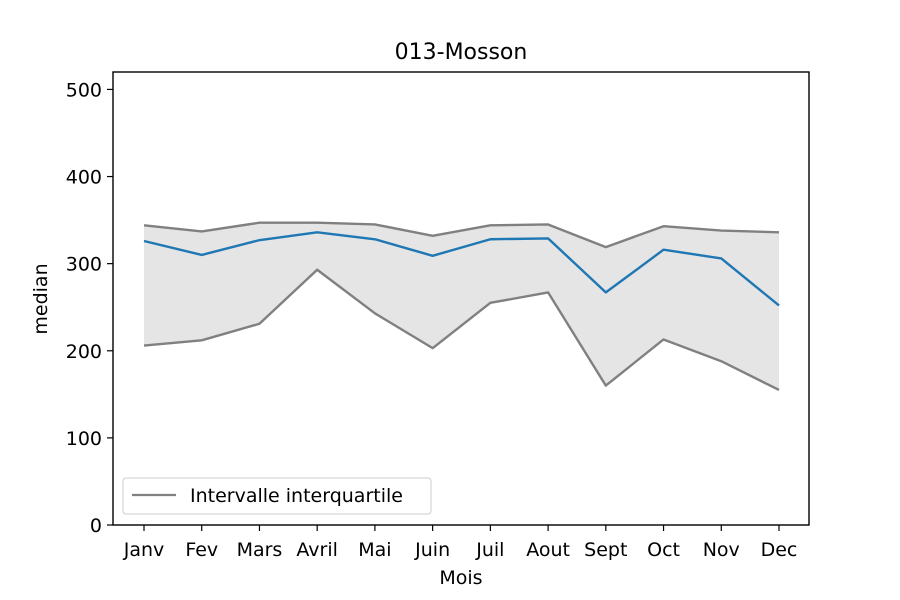  I want to click on series-line-q1, so click(461, 330).